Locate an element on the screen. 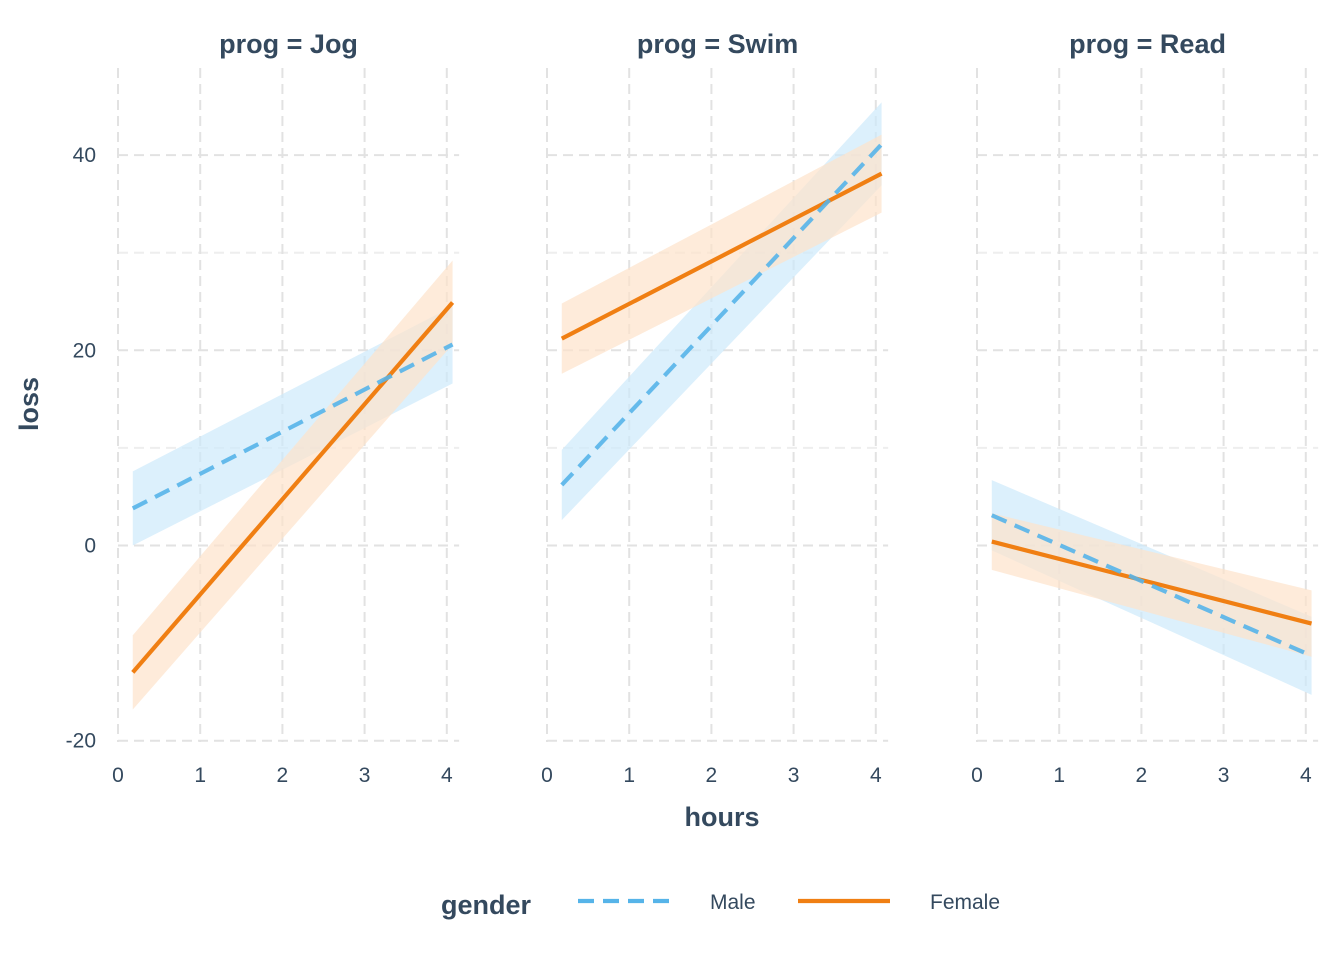 The height and width of the screenshot is (960, 1344). panel-title-0: prog = Jog is located at coordinates (288, 44).